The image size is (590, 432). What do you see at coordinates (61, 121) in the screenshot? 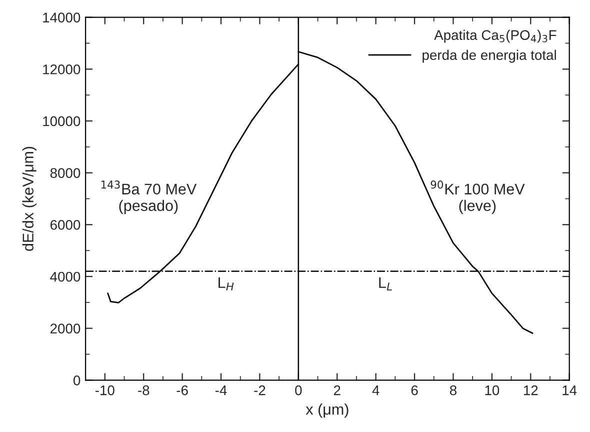
I see `y-tick-label: 10000` at bounding box center [61, 121].